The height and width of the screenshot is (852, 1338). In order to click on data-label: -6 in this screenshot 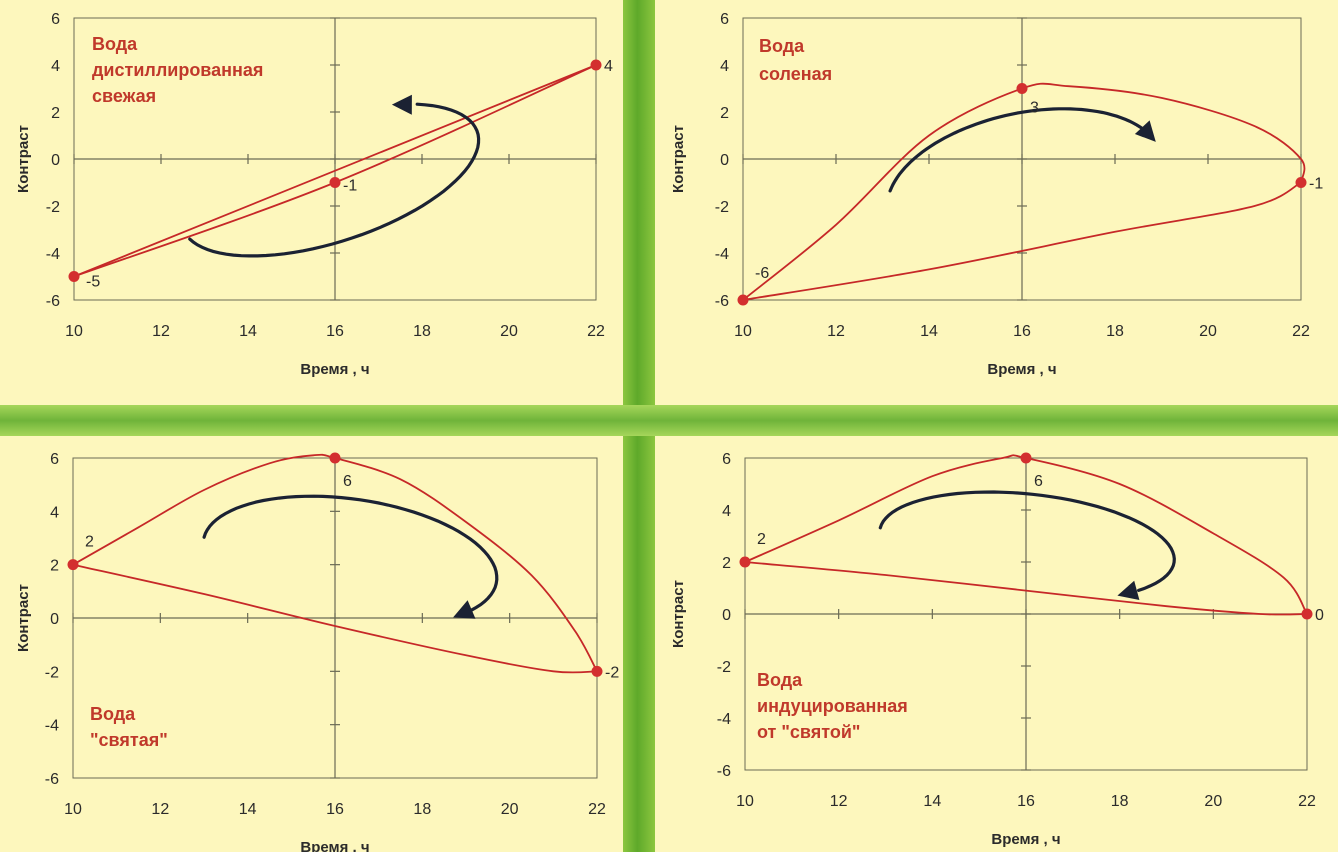, I will do `click(762, 273)`.